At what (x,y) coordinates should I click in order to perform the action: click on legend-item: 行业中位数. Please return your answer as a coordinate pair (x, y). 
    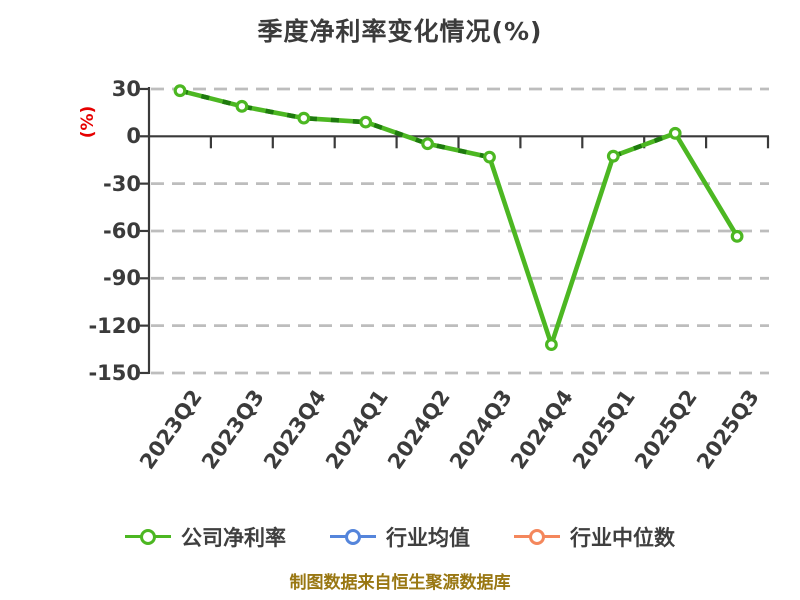
    Looking at the image, I should click on (594, 537).